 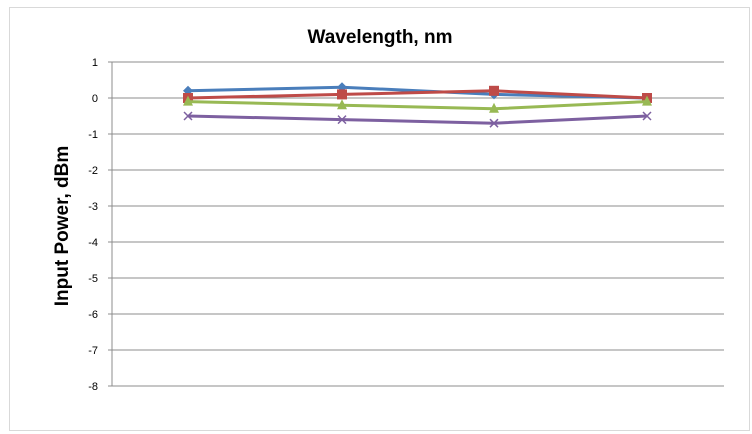 What do you see at coordinates (62, 226) in the screenshot?
I see `y-axis-label: Input Power, dBm` at bounding box center [62, 226].